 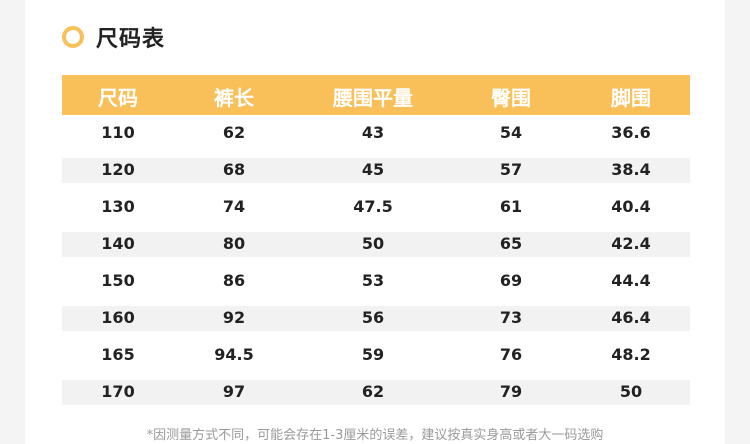 What do you see at coordinates (373, 354) in the screenshot?
I see `table-cell: 59` at bounding box center [373, 354].